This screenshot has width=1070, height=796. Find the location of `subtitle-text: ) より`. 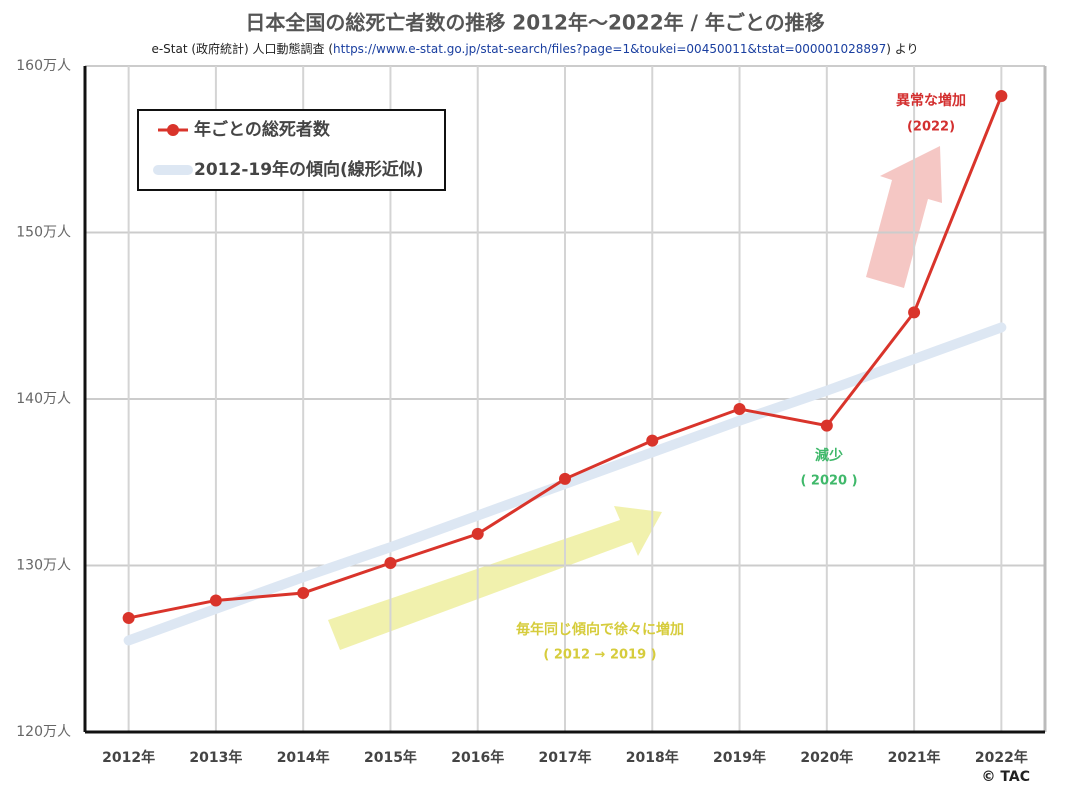

subtitle-text: ) より is located at coordinates (902, 49).